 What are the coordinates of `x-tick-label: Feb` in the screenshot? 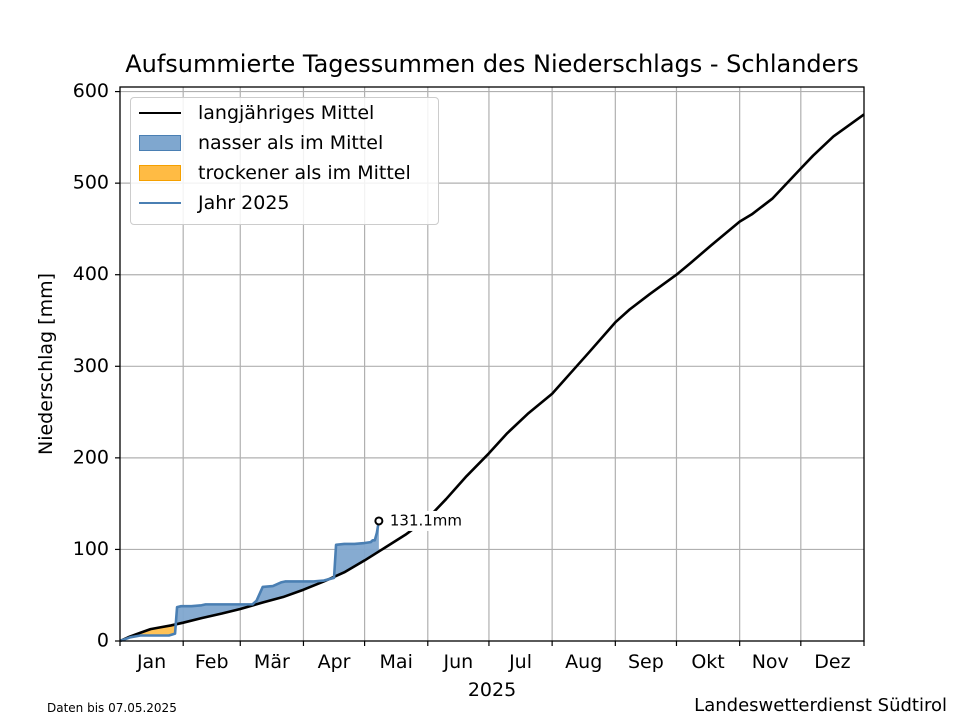 It's located at (212, 662).